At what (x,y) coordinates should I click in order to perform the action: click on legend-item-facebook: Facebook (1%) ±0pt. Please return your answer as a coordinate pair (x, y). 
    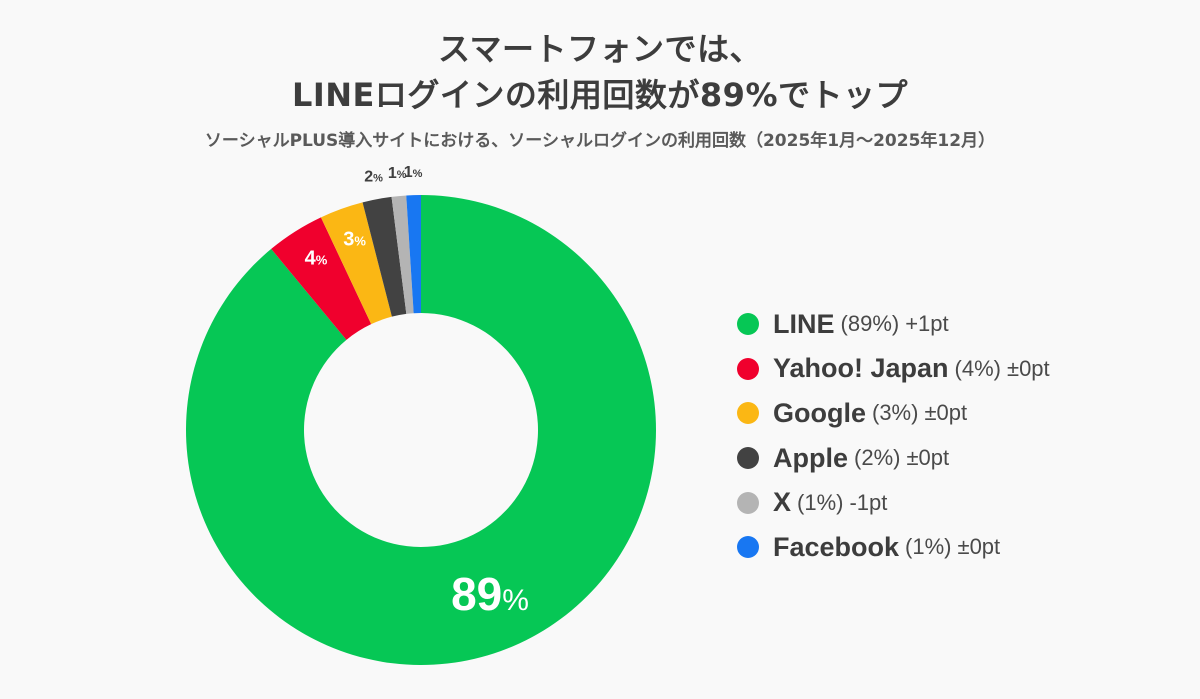
    Looking at the image, I should click on (893, 547).